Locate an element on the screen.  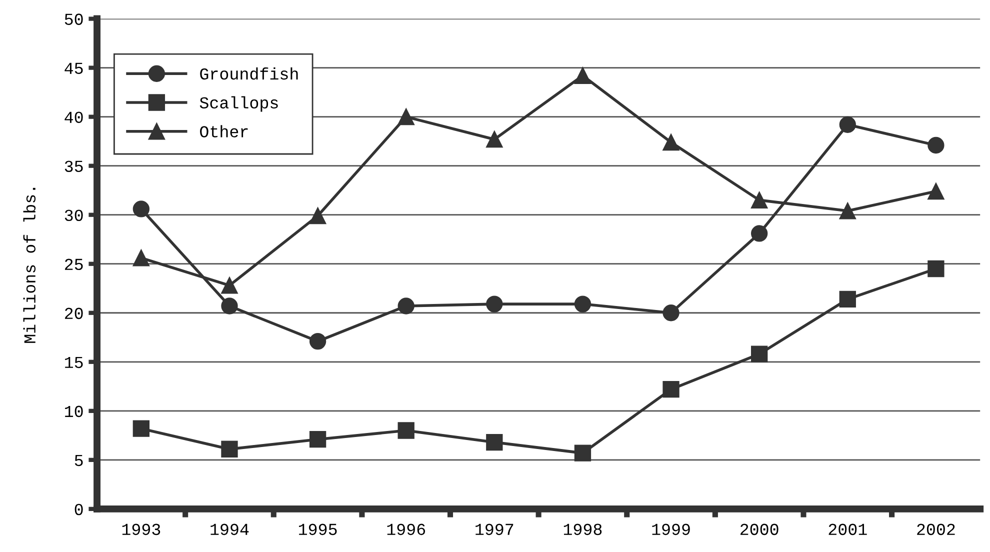
x-tick-label: 2000 is located at coordinates (759, 530).